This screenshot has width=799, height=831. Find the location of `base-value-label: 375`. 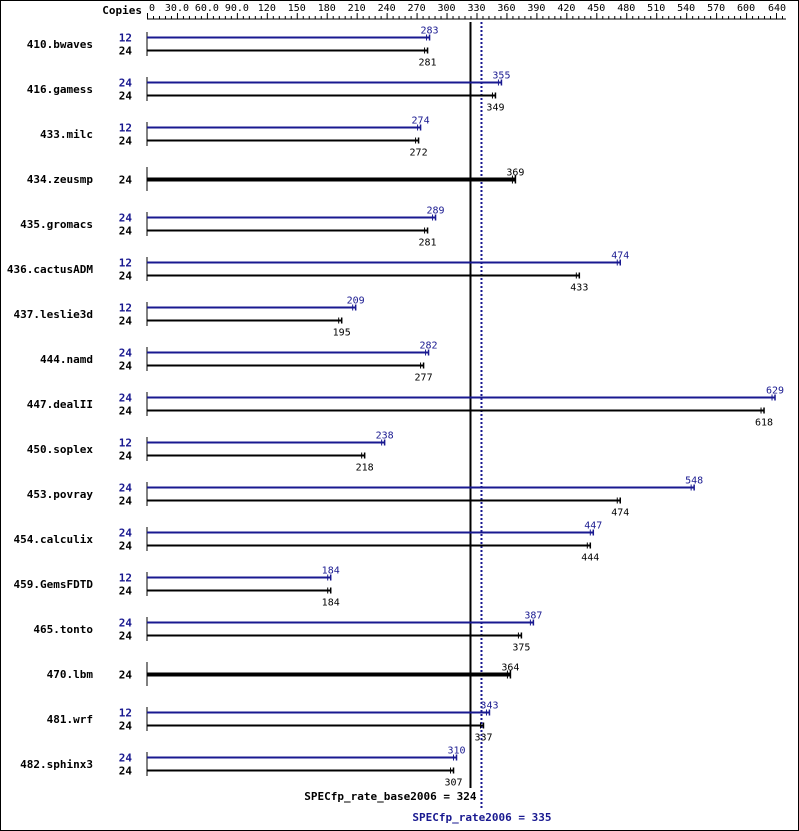

base-value-label: 375 is located at coordinates (521, 648).